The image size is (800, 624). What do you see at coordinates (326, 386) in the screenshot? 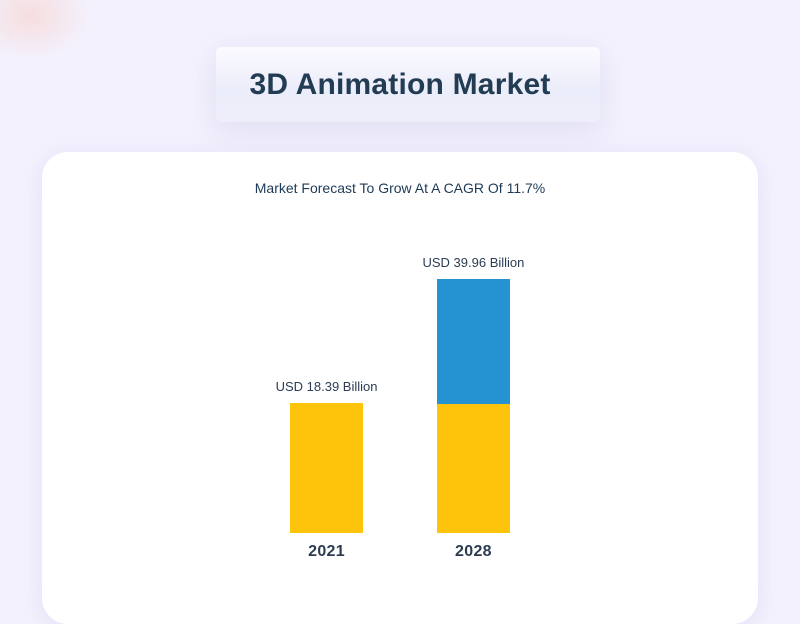
I see `bar-value-label-2021: USD 18.39 Billion` at bounding box center [326, 386].